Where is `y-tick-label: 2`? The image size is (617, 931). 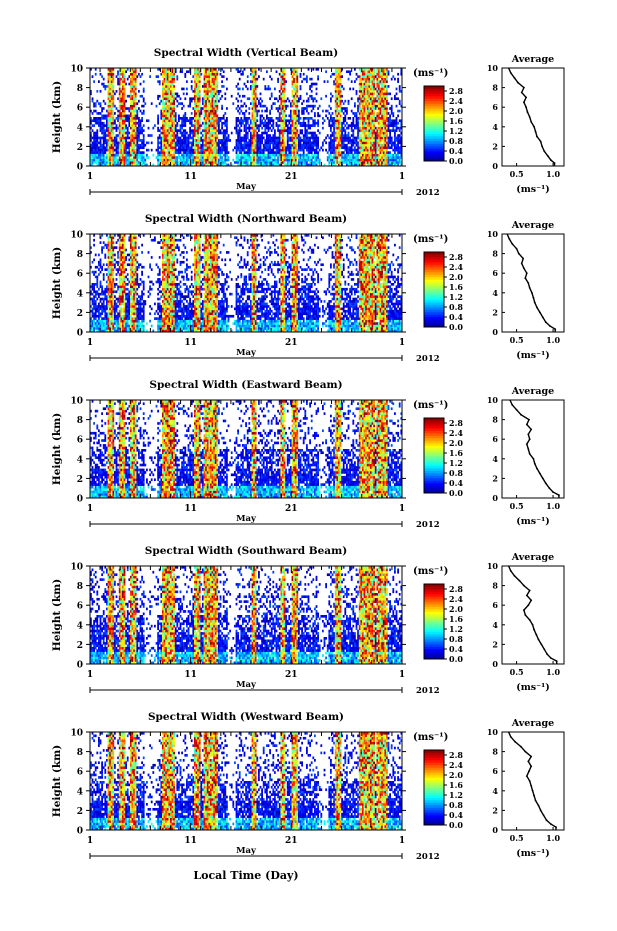
y-tick-label: 2 is located at coordinates (80, 148).